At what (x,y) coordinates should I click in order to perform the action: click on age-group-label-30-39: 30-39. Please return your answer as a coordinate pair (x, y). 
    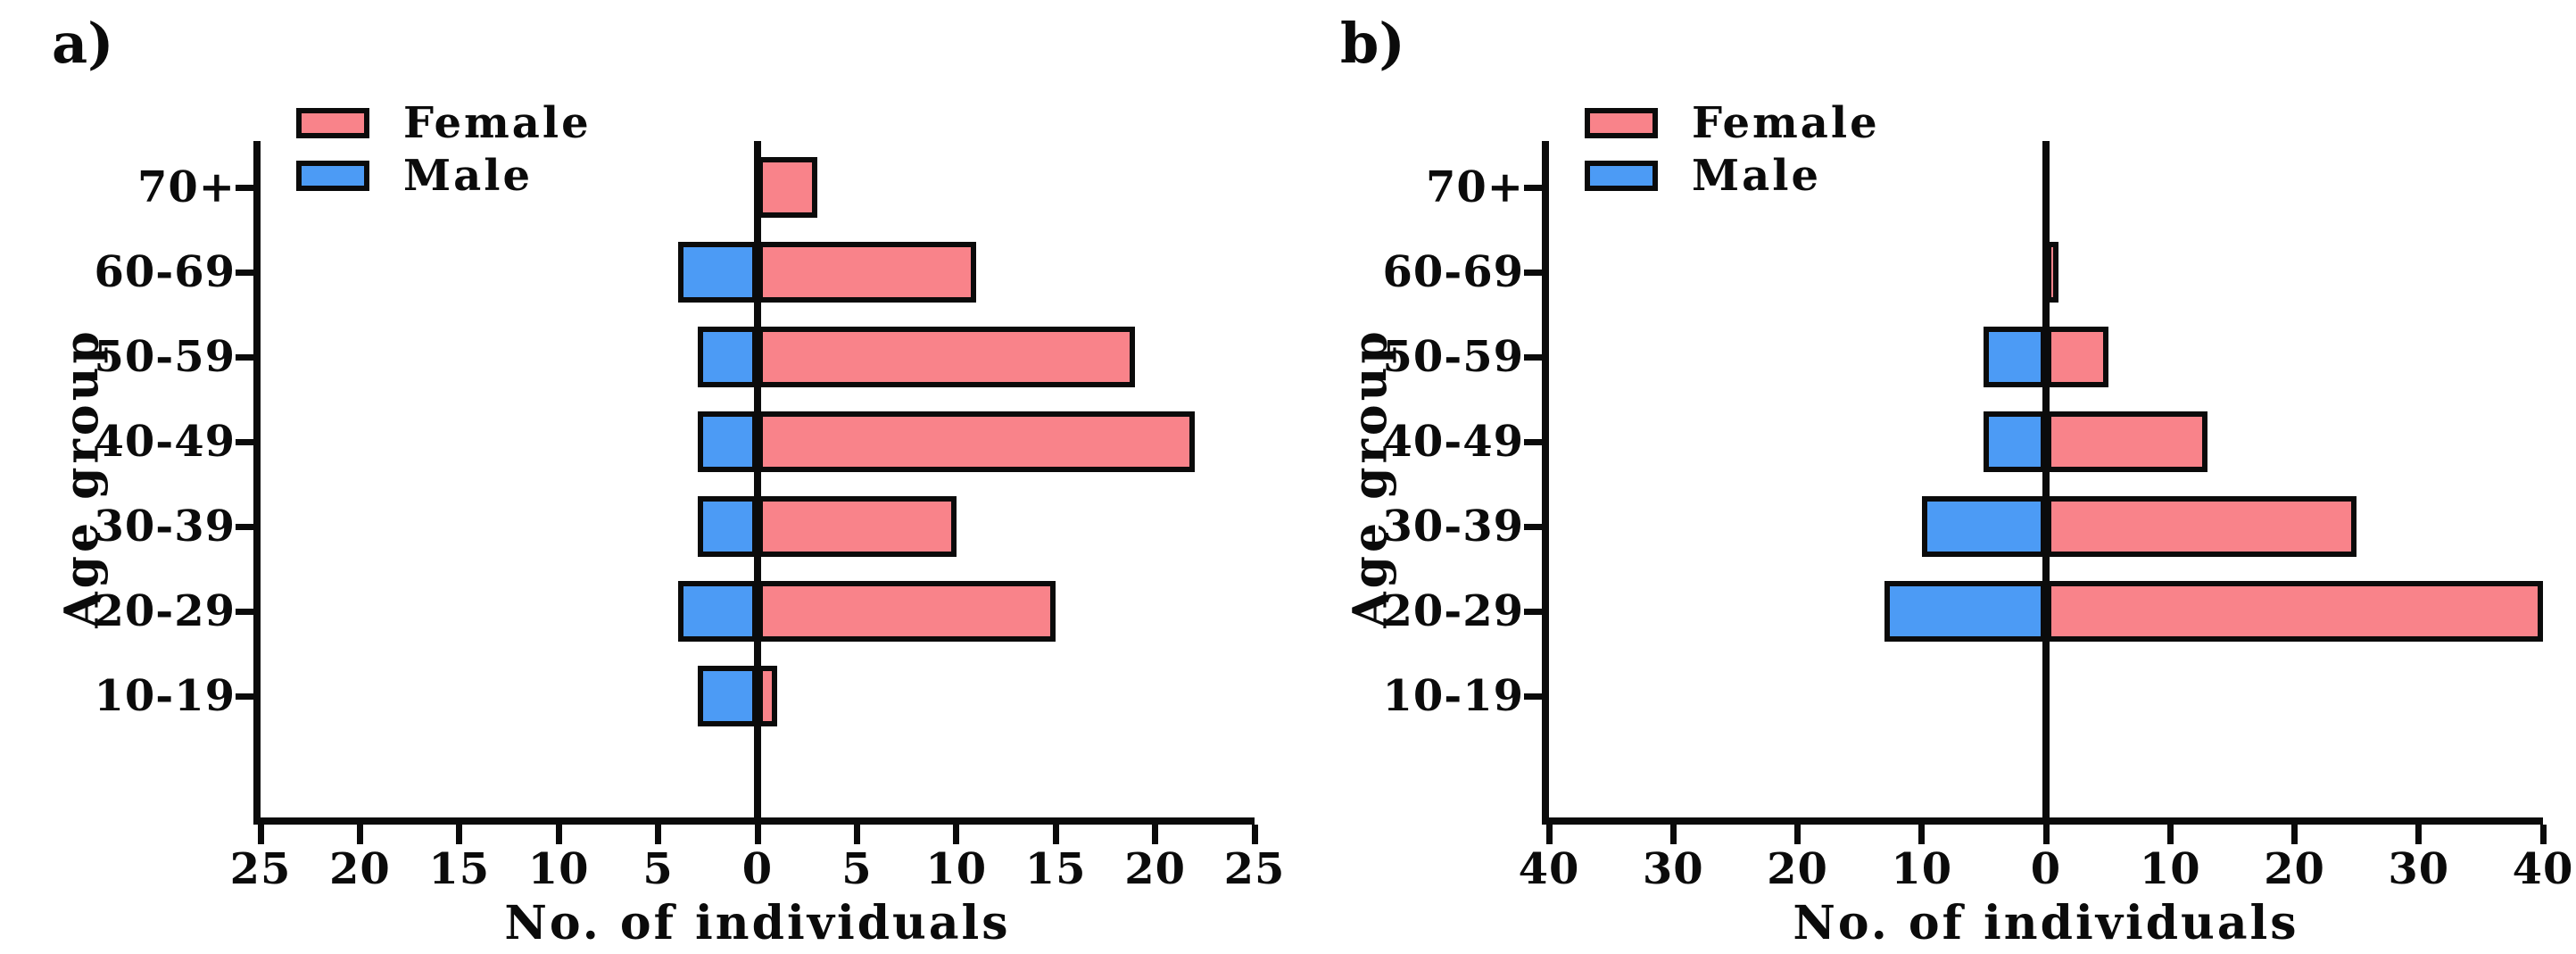
    Looking at the image, I should click on (165, 527).